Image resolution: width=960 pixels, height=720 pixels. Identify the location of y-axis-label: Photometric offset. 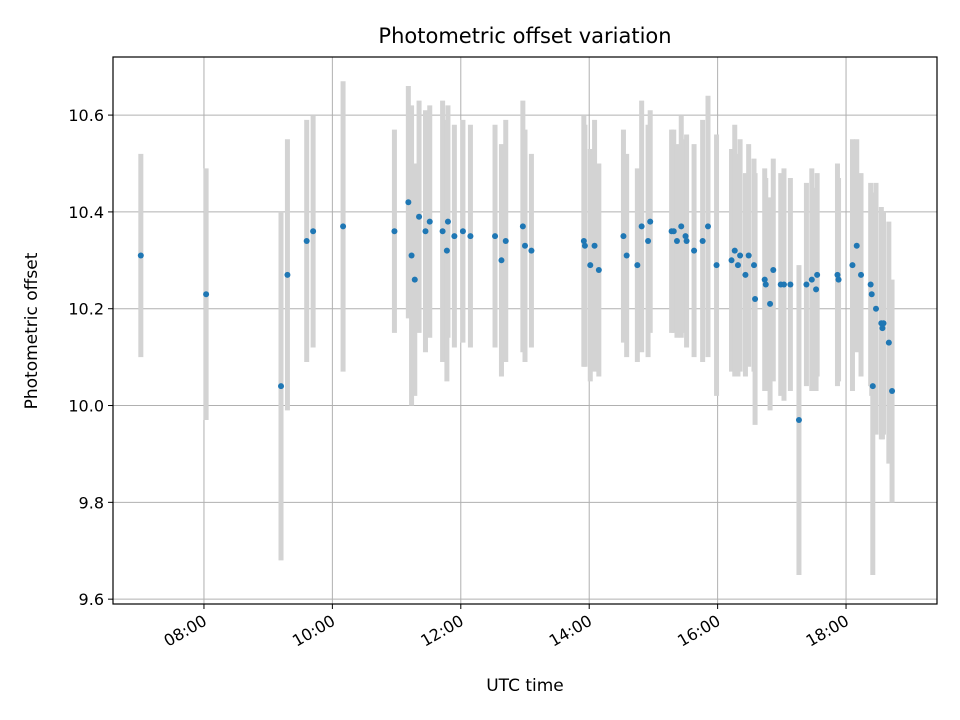
(32, 330).